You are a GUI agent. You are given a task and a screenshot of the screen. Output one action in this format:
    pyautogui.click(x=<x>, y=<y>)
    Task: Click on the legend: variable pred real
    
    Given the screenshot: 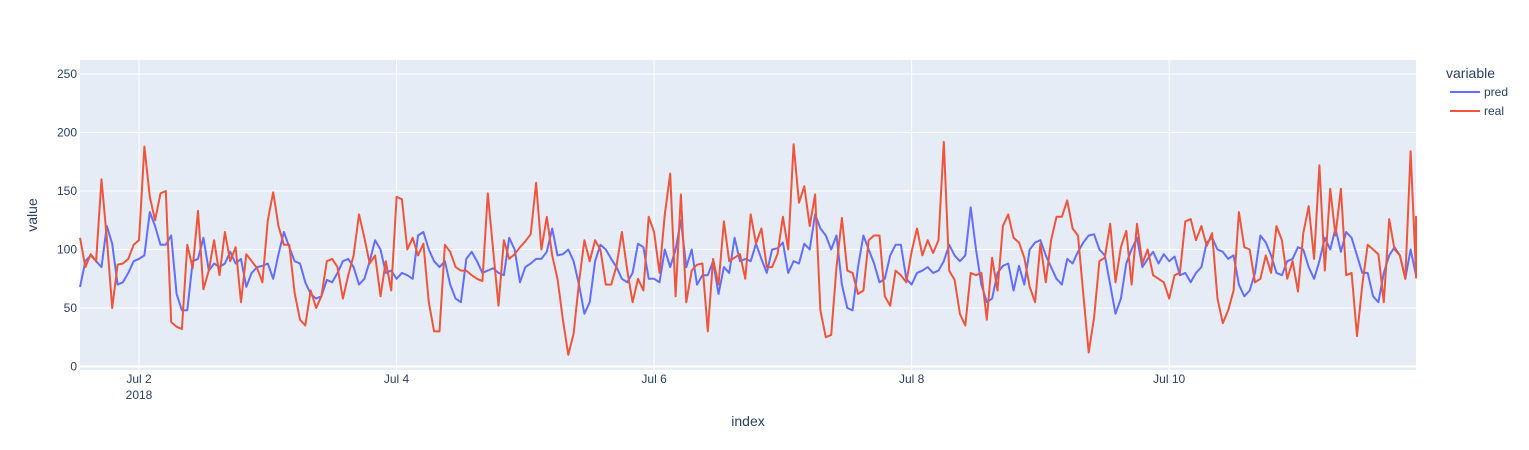 What is the action you would take?
    pyautogui.click(x=1477, y=91)
    